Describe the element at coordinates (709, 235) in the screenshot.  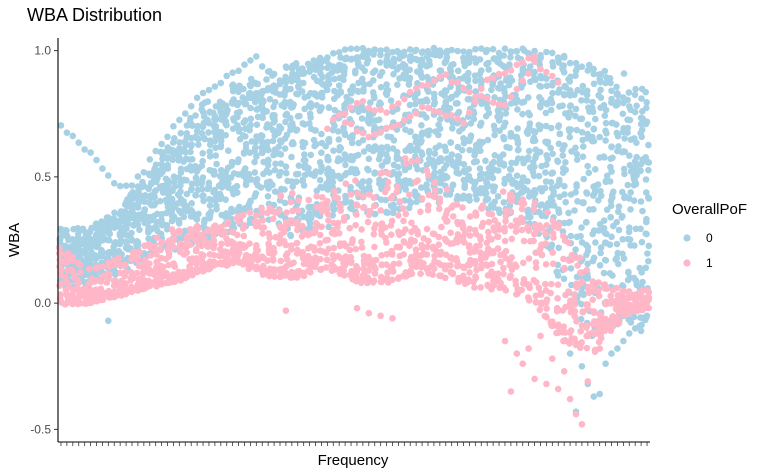
I see `legend: OverallPoF 0 1` at that location.